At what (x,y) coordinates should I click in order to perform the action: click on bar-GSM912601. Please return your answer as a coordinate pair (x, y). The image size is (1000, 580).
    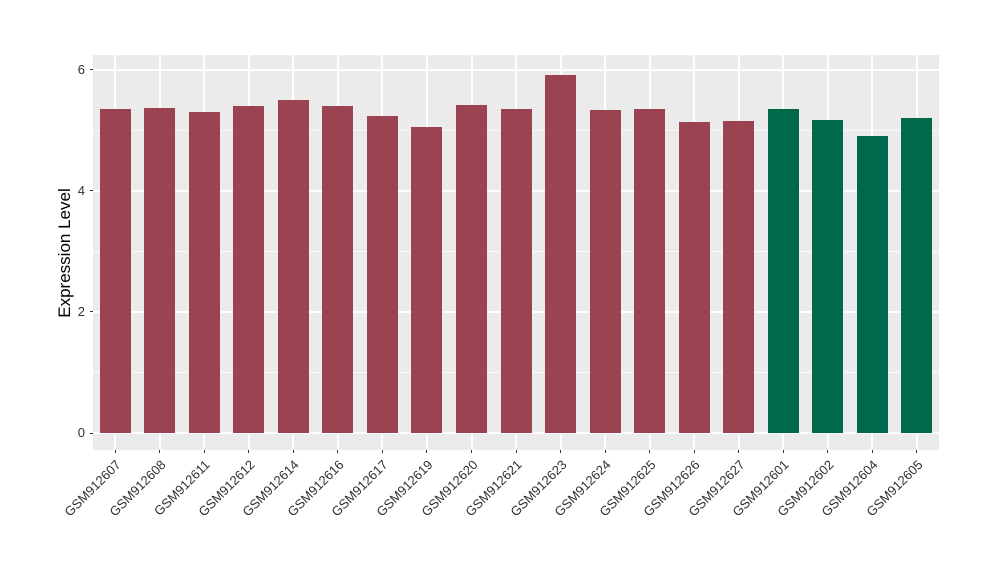
    Looking at the image, I should click on (783, 270).